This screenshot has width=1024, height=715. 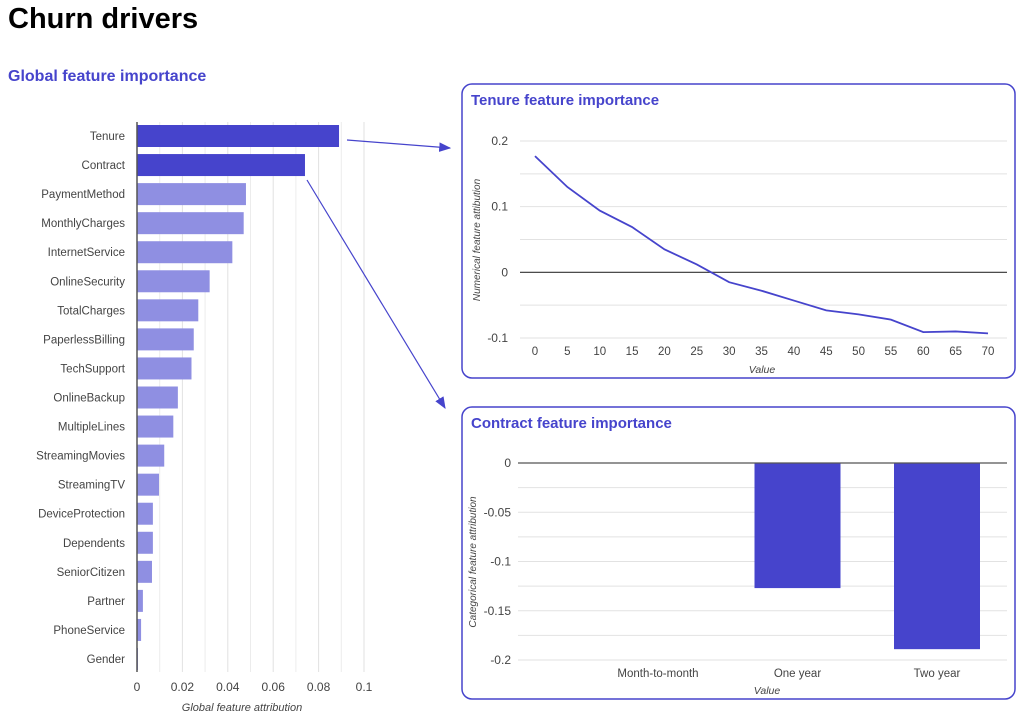 I want to click on category-label: MultipleLines, so click(x=91, y=428).